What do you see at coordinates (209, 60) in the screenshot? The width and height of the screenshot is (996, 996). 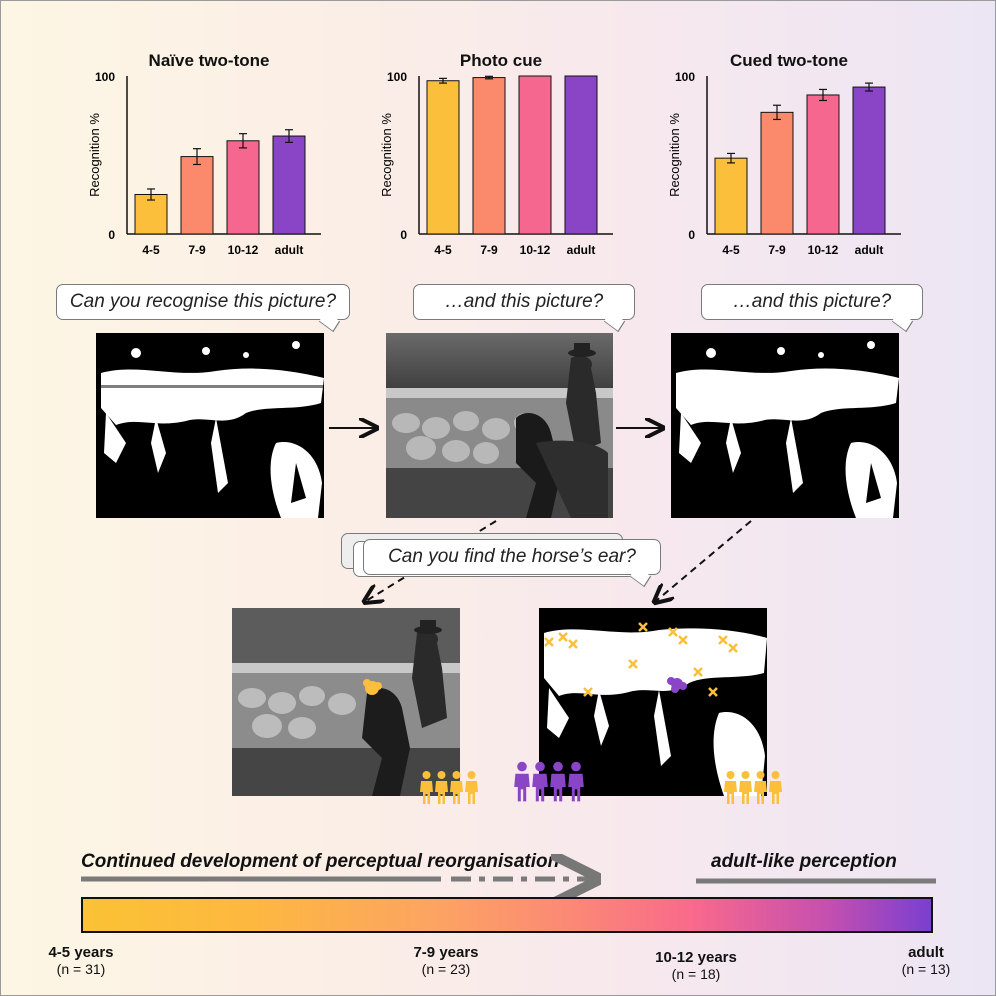 I see `chart-title: Naïve two-tone` at bounding box center [209, 60].